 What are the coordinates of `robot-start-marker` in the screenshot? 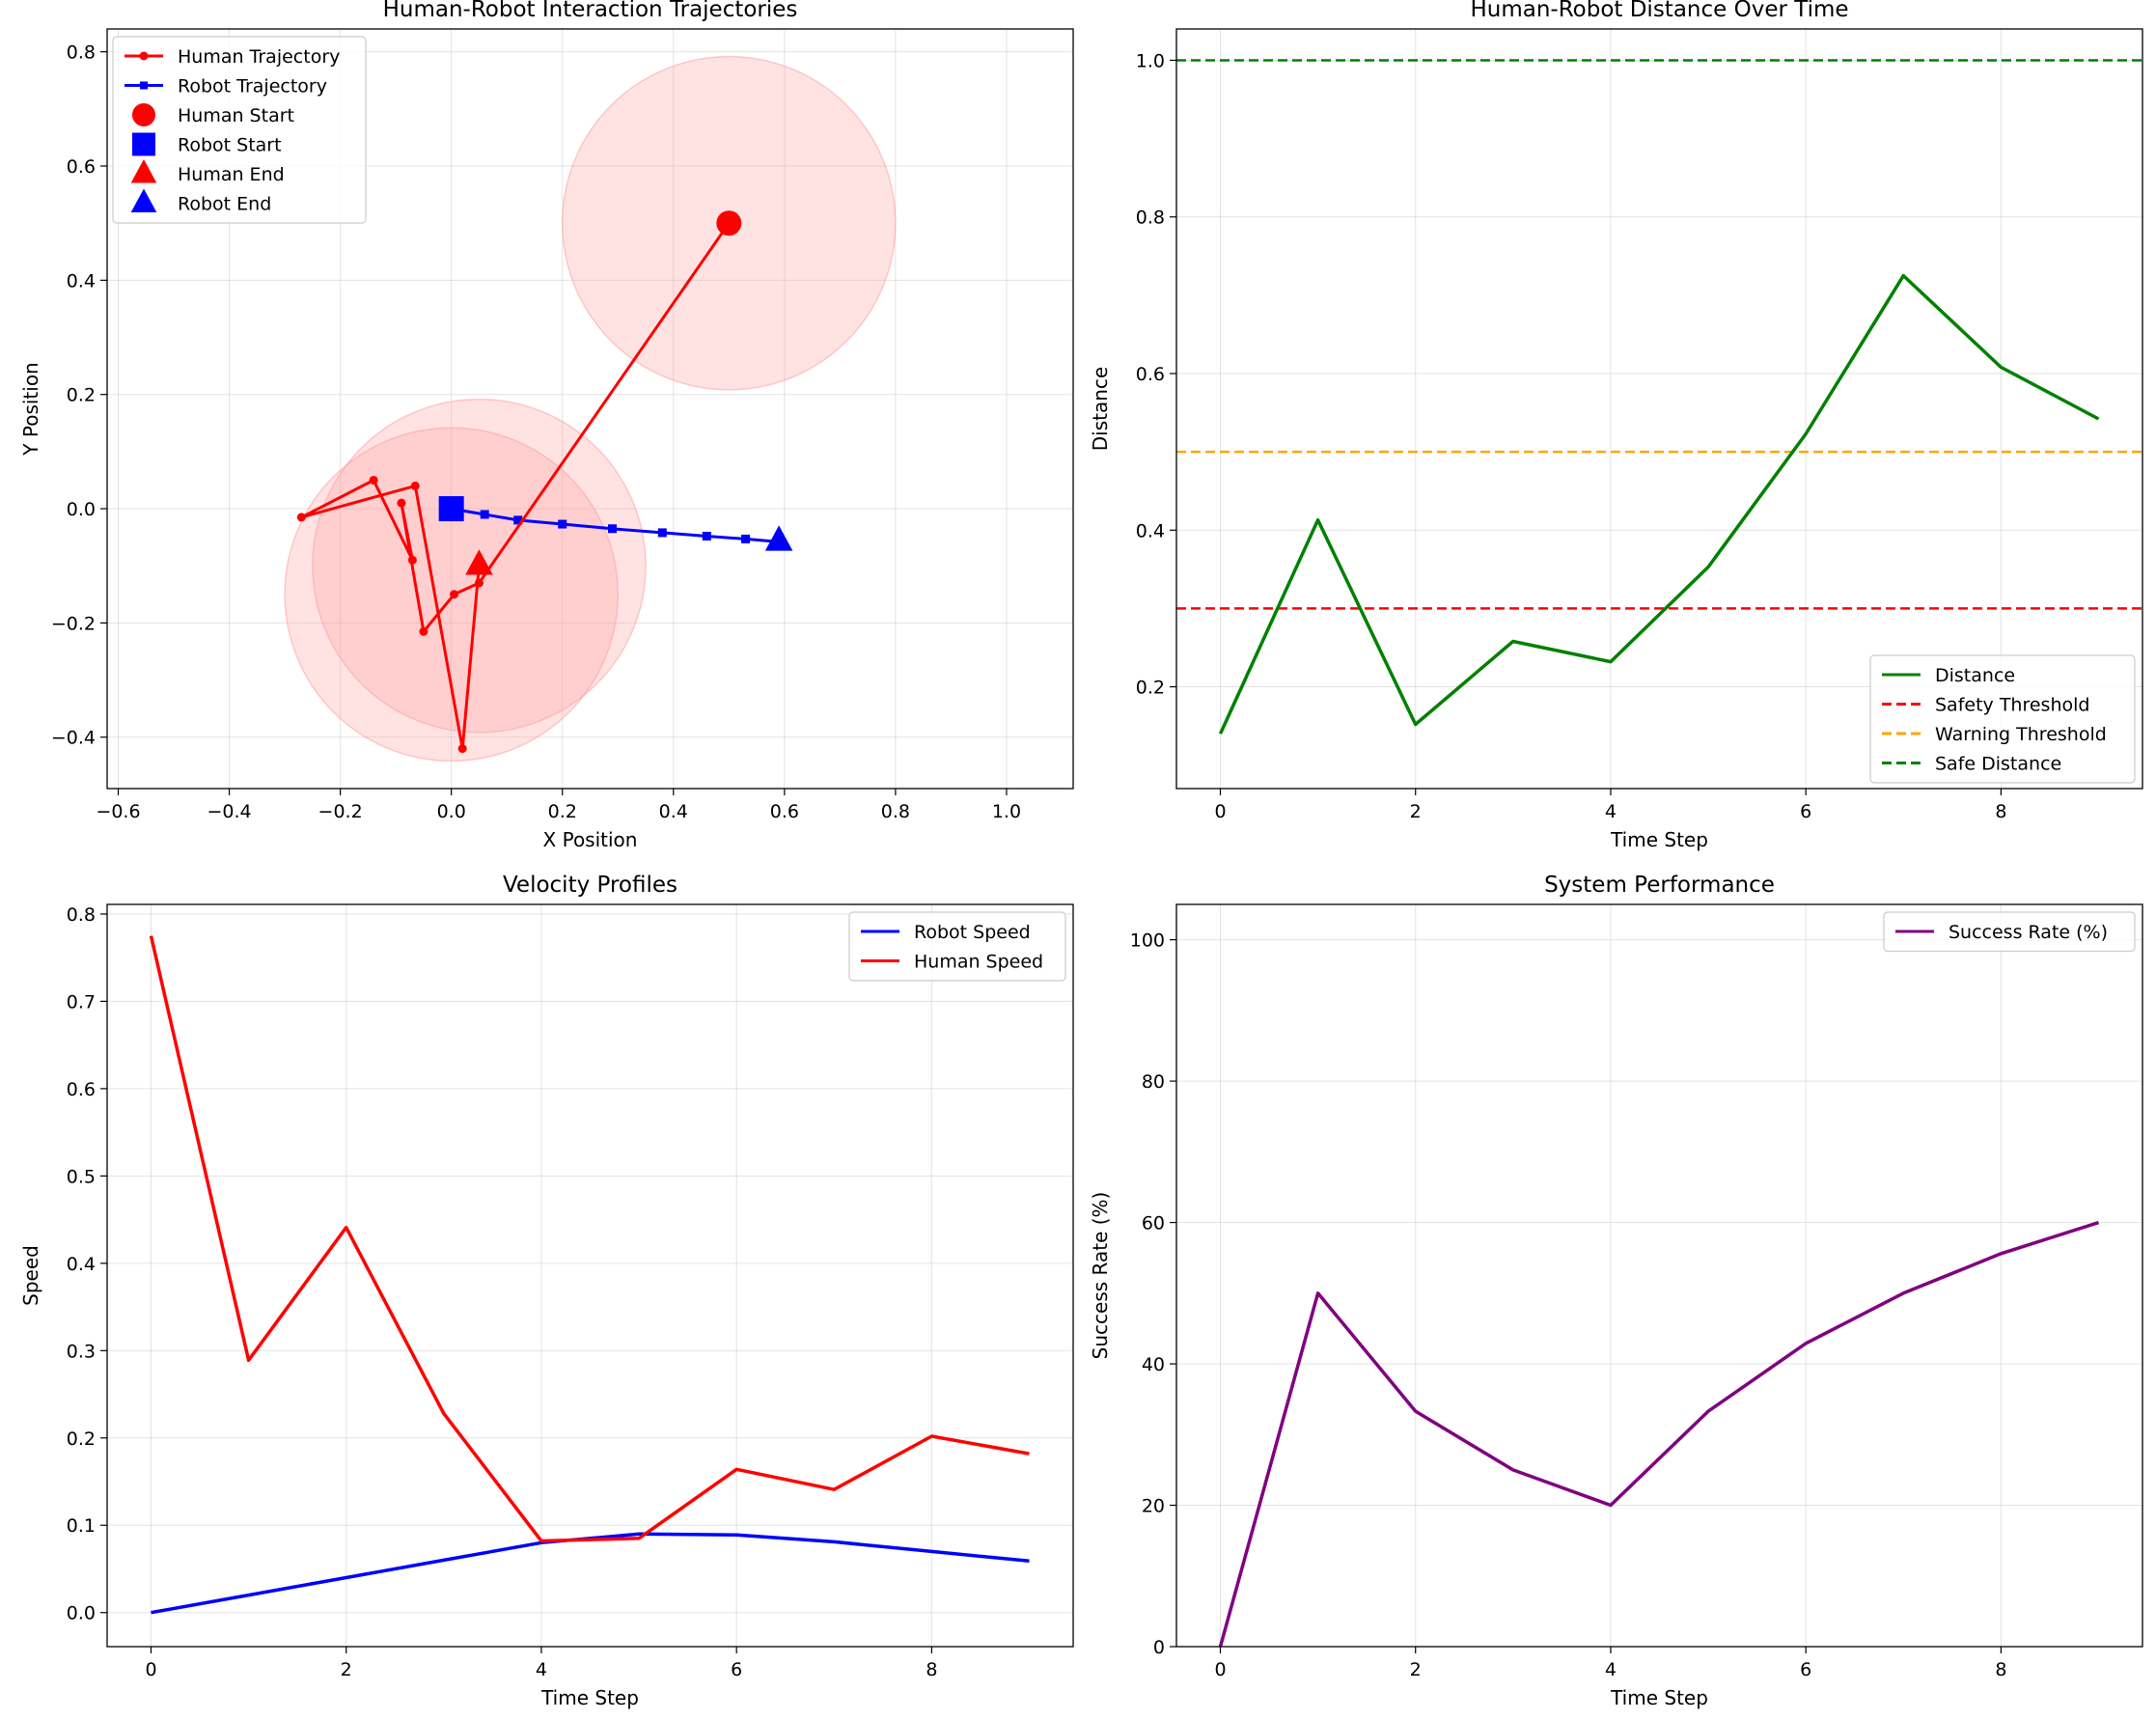 It's located at (451, 509).